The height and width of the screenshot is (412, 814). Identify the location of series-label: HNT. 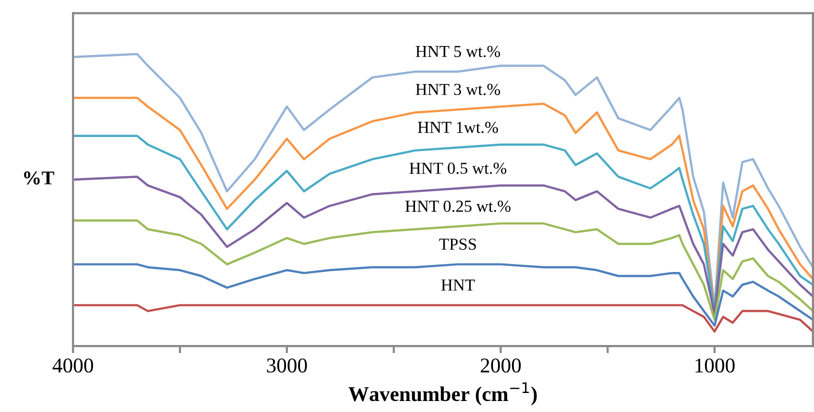
(458, 285).